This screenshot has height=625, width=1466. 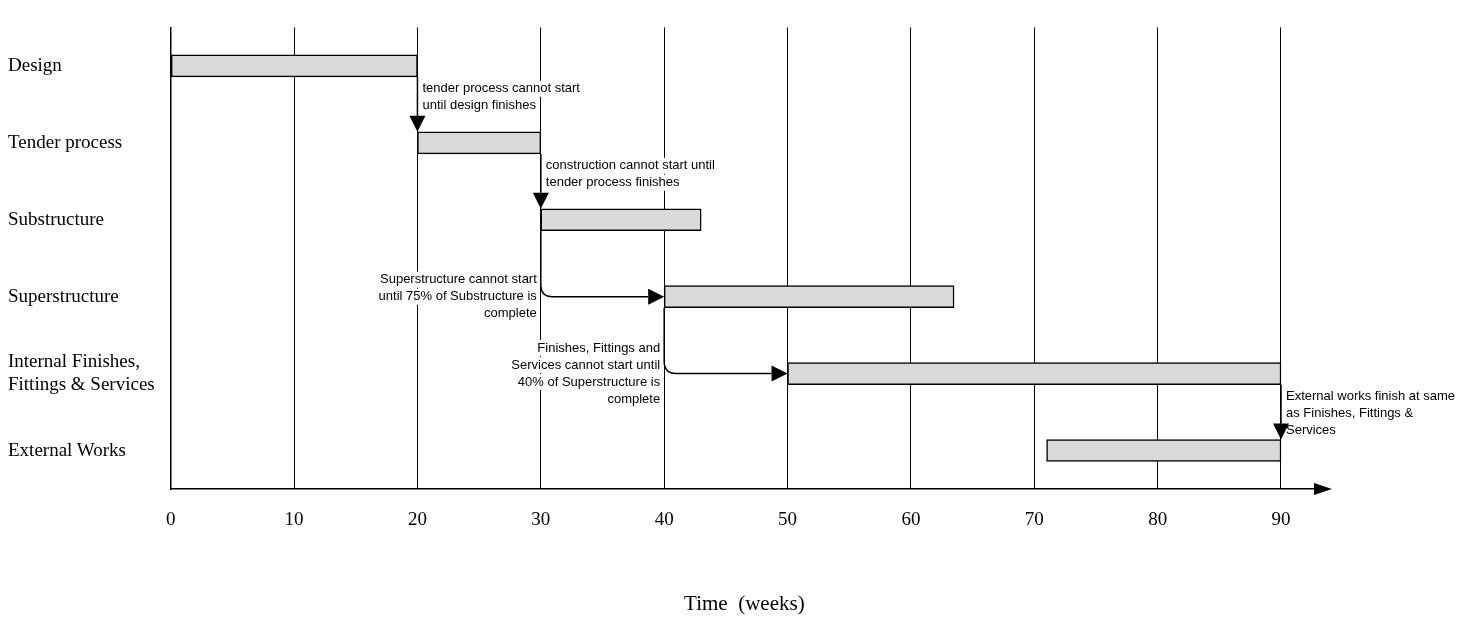 I want to click on x-tick-label: 30, so click(x=541, y=519).